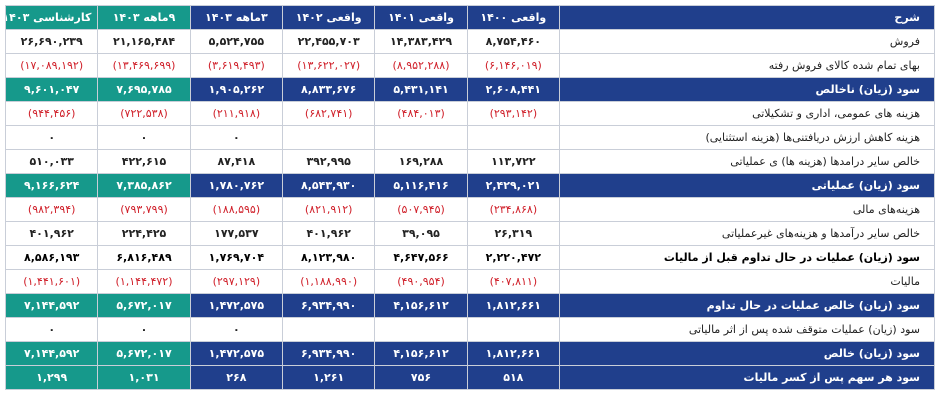  Describe the element at coordinates (236, 209) in the screenshot. I see `cell-value: (۱۸۸,۵۹۵)` at that location.